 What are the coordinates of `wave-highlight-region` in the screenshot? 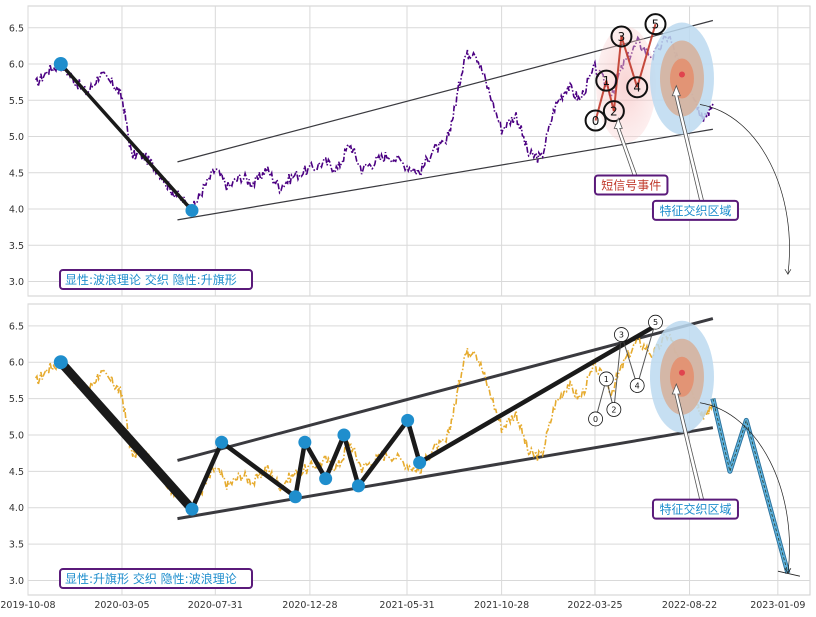 It's located at (625, 84).